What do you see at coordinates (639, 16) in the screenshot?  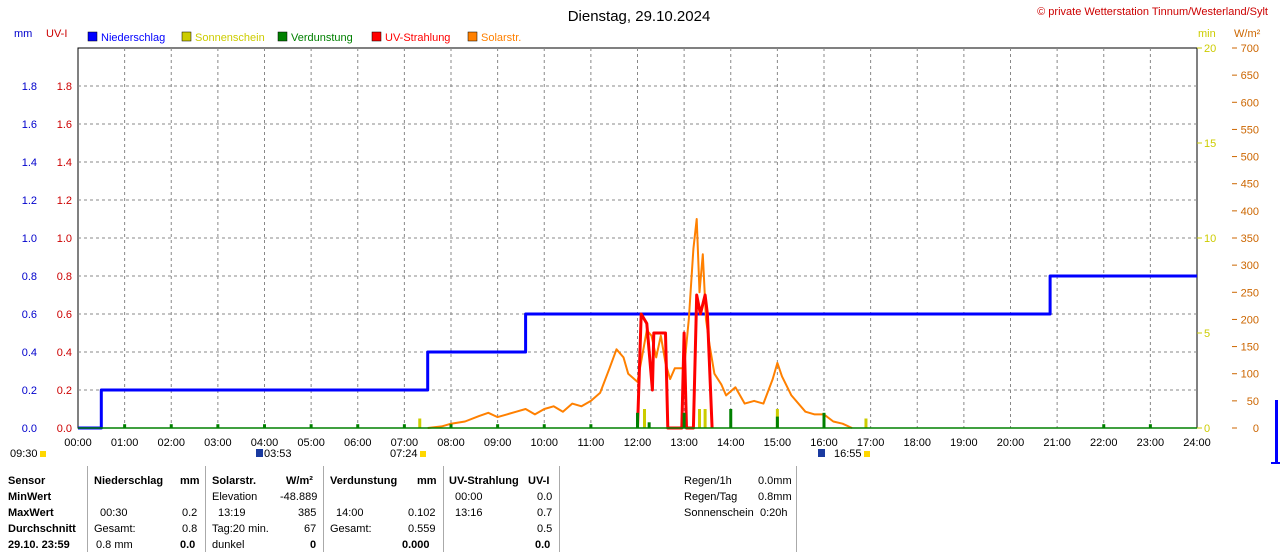 I see `chart-title: Dienstag, 29.10.2024` at bounding box center [639, 16].